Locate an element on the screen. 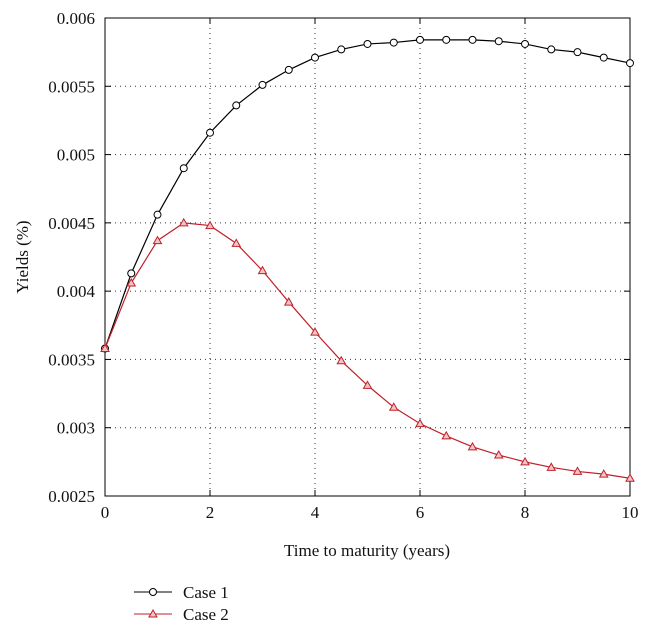 Image resolution: width=655 pixels, height=628 pixels. legend-item-case-1: Case 1 is located at coordinates (181, 592).